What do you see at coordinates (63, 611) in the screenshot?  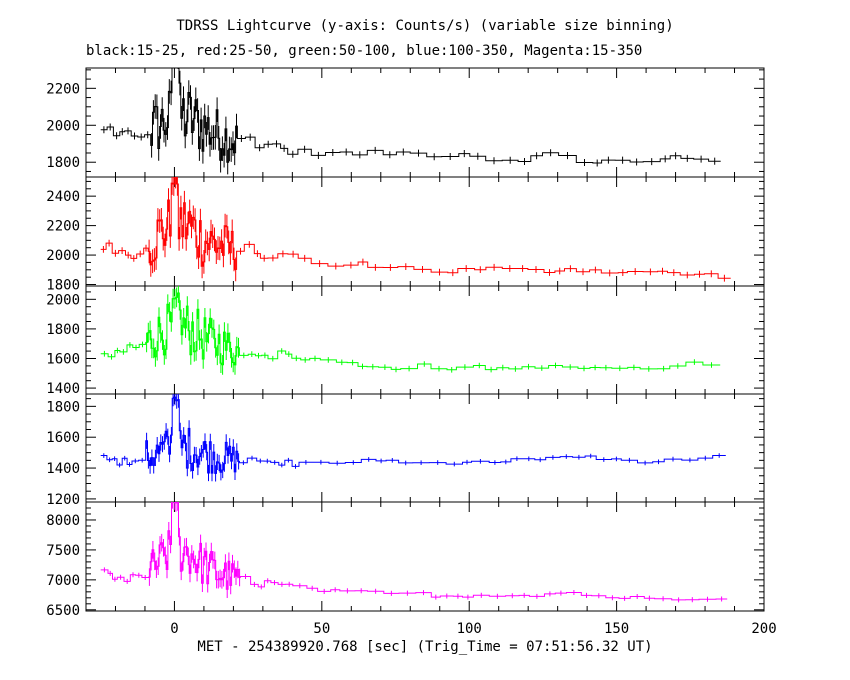 I see `y-tick-label: 6500` at bounding box center [63, 611].